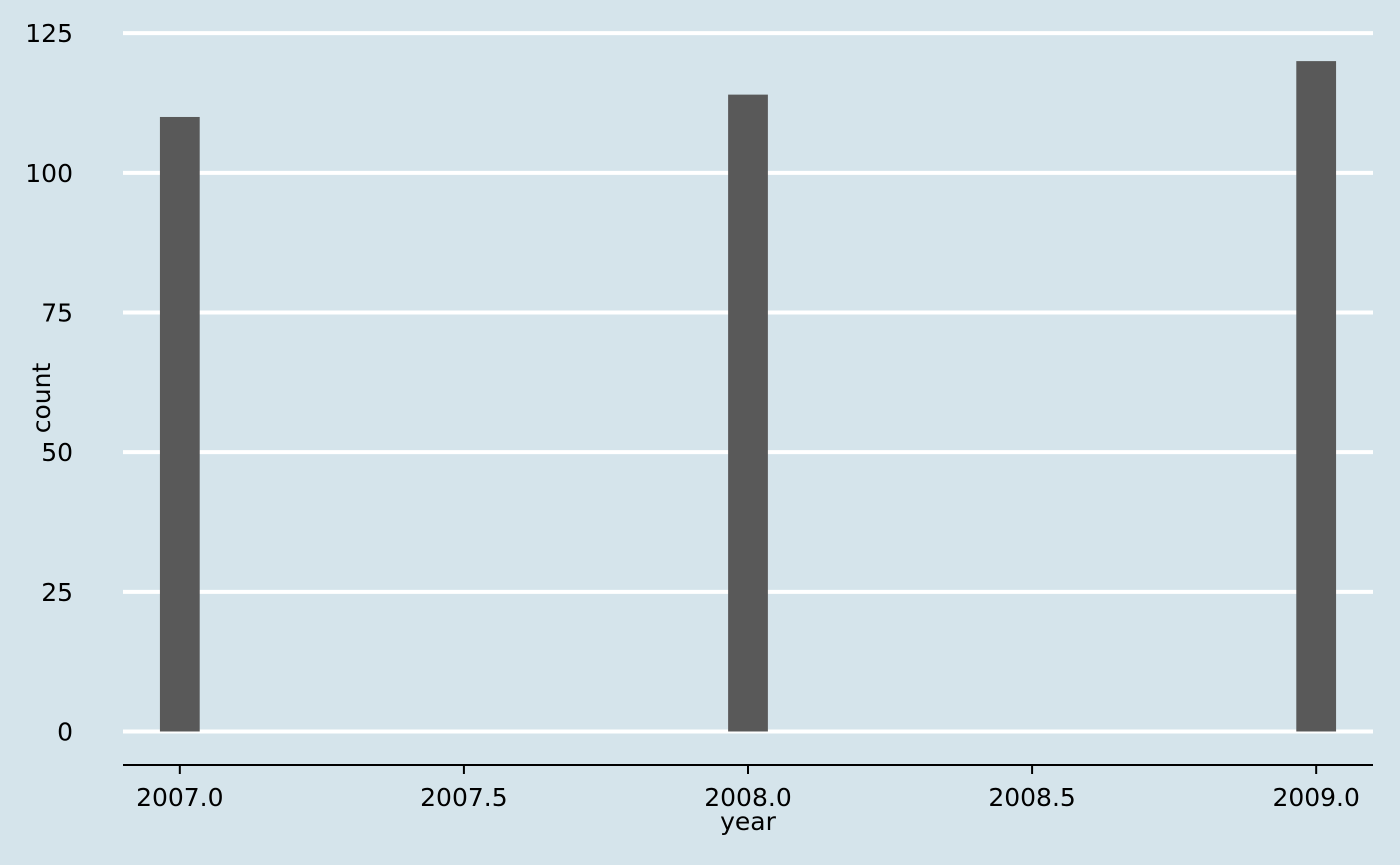 This screenshot has width=1400, height=865. What do you see at coordinates (57, 592) in the screenshot?
I see `y-tick-label: 25` at bounding box center [57, 592].